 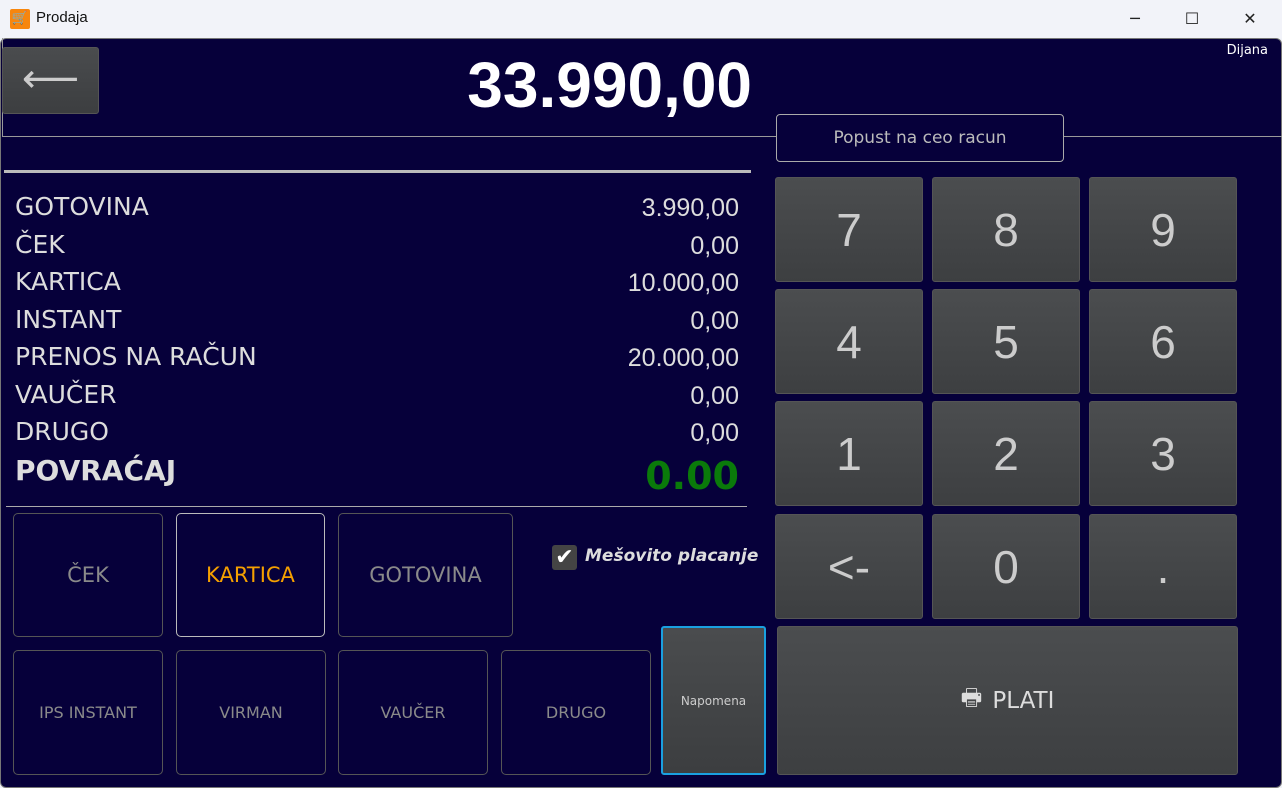 I want to click on back-button: ⟵, so click(x=50, y=80).